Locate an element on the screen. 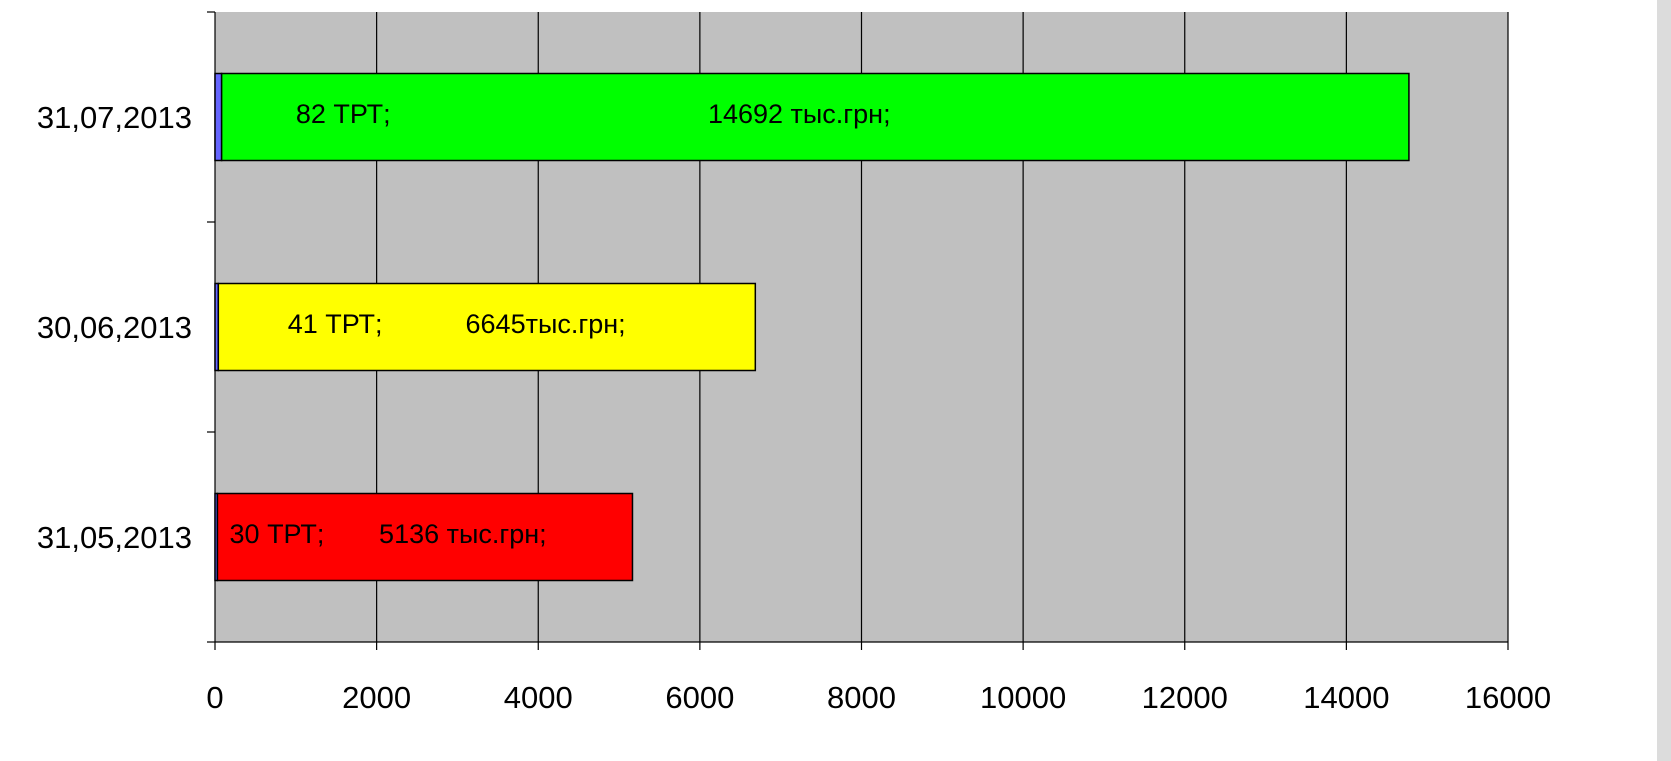 This screenshot has height=761, width=1671. bar-count-label: 41 ТРТ; is located at coordinates (335, 324).